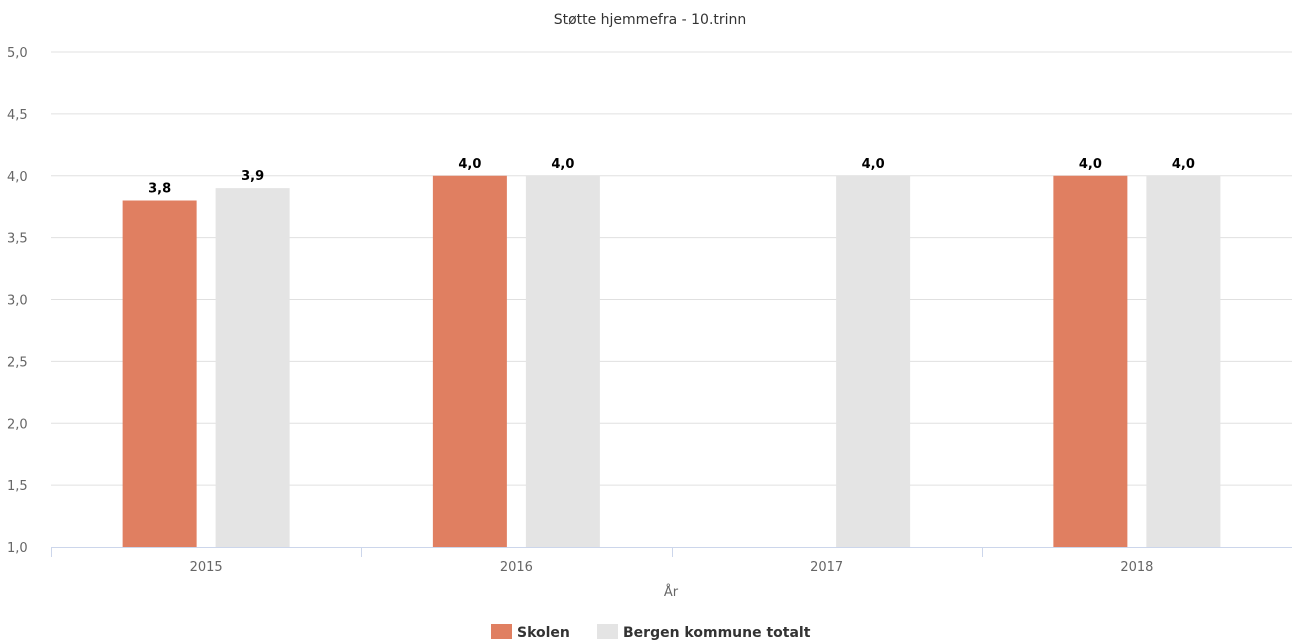 This screenshot has height=642, width=1292. I want to click on y-axis-ticks: 1,0 1,5 2,0 2,5 3,0 3,5 4,0 4,5 5,0, so click(17, 301).